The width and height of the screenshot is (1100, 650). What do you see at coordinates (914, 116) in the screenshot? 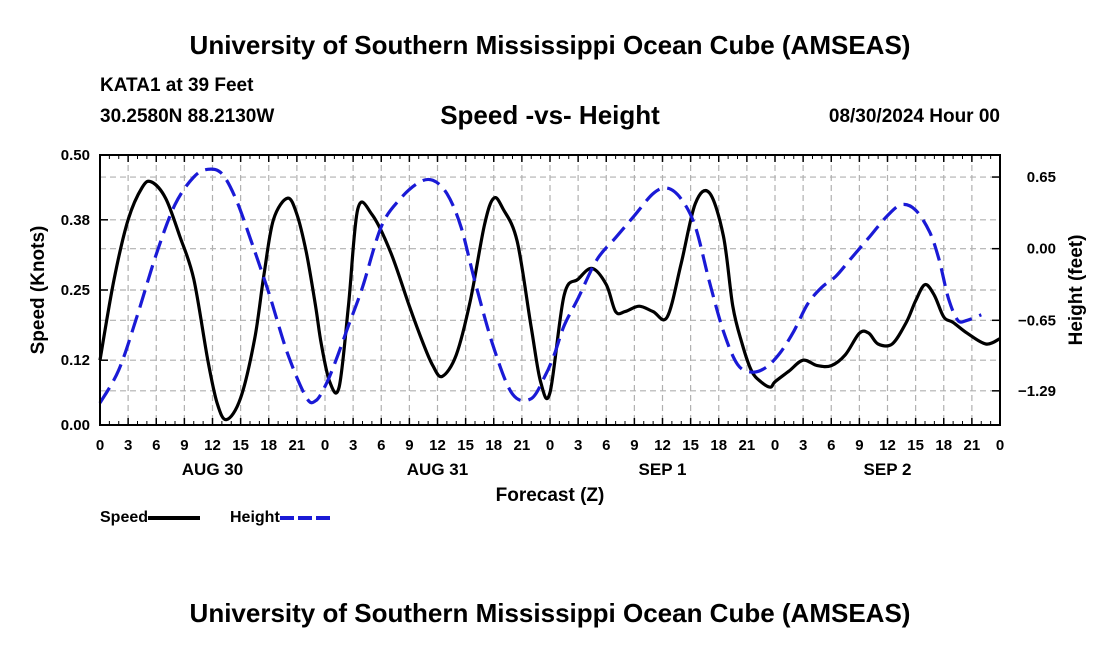
I see `forecast-datetime: 08/30/2024 Hour 00` at bounding box center [914, 116].